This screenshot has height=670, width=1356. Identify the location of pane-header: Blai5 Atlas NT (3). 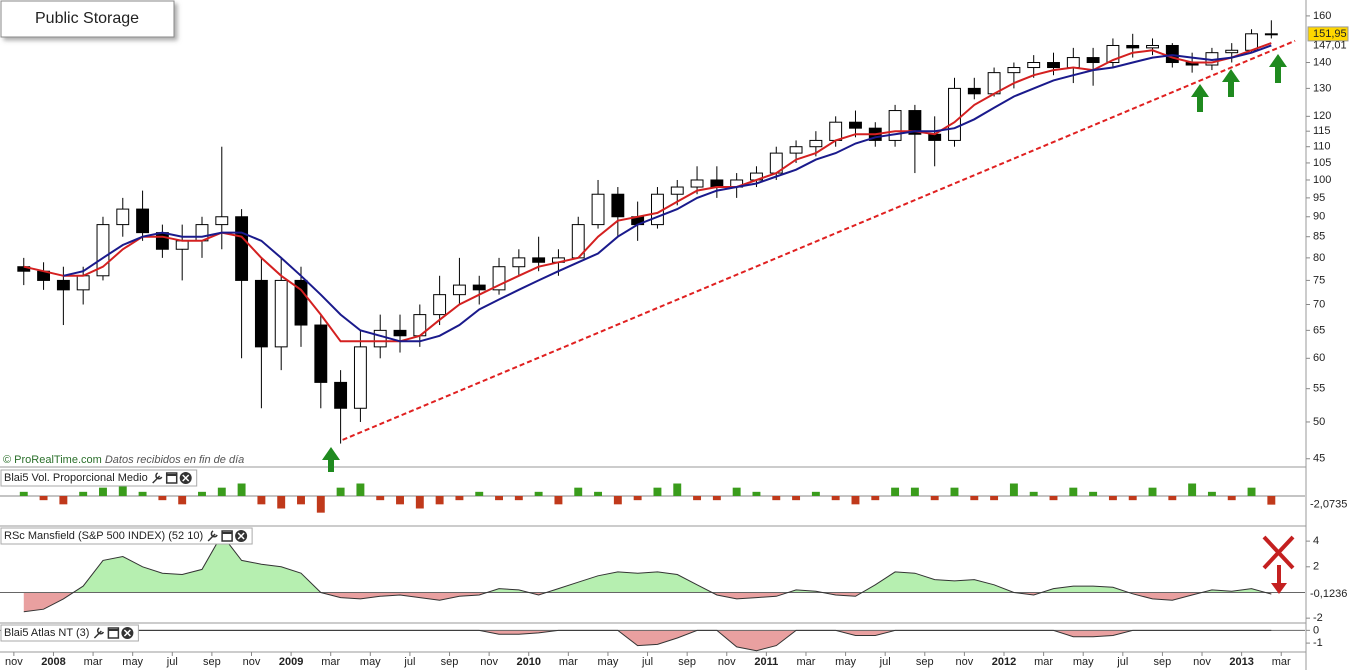
(69, 633).